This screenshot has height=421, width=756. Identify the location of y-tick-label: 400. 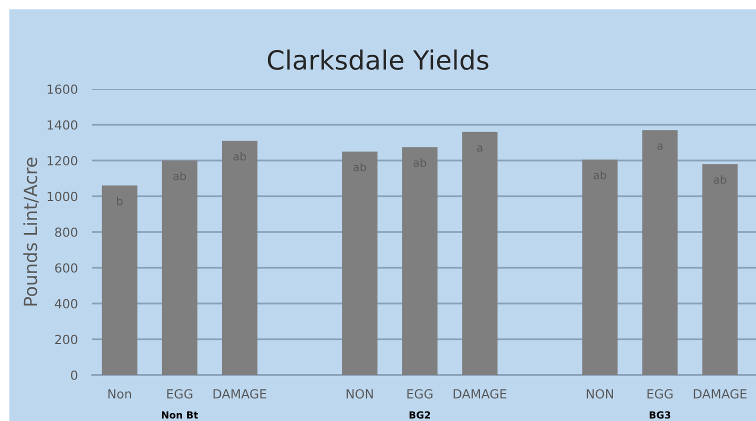
(66, 303).